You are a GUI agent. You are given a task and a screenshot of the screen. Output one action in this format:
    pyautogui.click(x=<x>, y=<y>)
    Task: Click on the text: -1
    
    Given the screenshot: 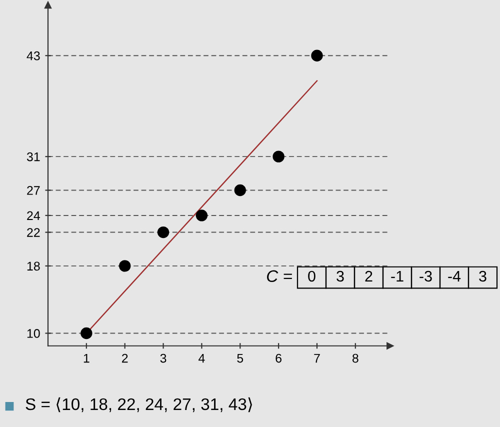 What is the action you would take?
    pyautogui.click(x=397, y=276)
    